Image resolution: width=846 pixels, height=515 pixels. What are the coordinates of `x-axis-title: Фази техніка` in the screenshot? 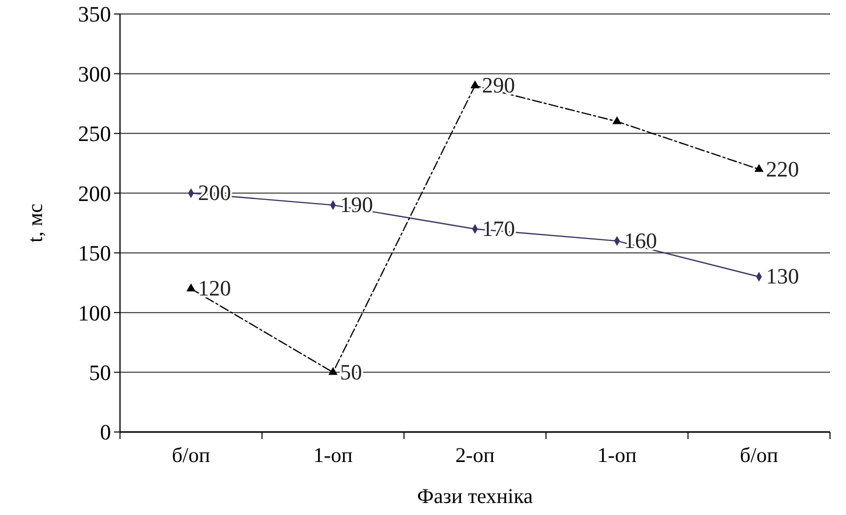 It's located at (475, 496).